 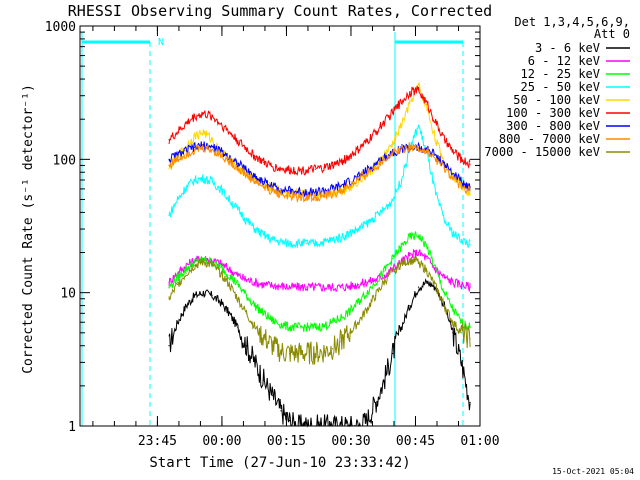 What do you see at coordinates (157, 441) in the screenshot?
I see `x-tick-label: 23:45` at bounding box center [157, 441].